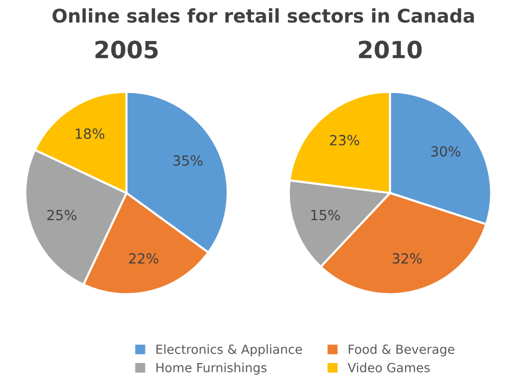 The width and height of the screenshot is (527, 386). Describe the element at coordinates (90, 133) in the screenshot. I see `data-label: 18%` at that location.